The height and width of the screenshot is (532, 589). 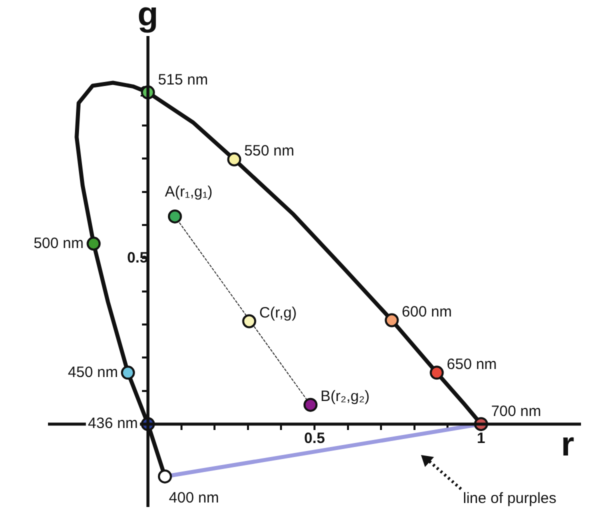 What do you see at coordinates (567, 444) in the screenshot?
I see `x-axis-title: r` at bounding box center [567, 444].